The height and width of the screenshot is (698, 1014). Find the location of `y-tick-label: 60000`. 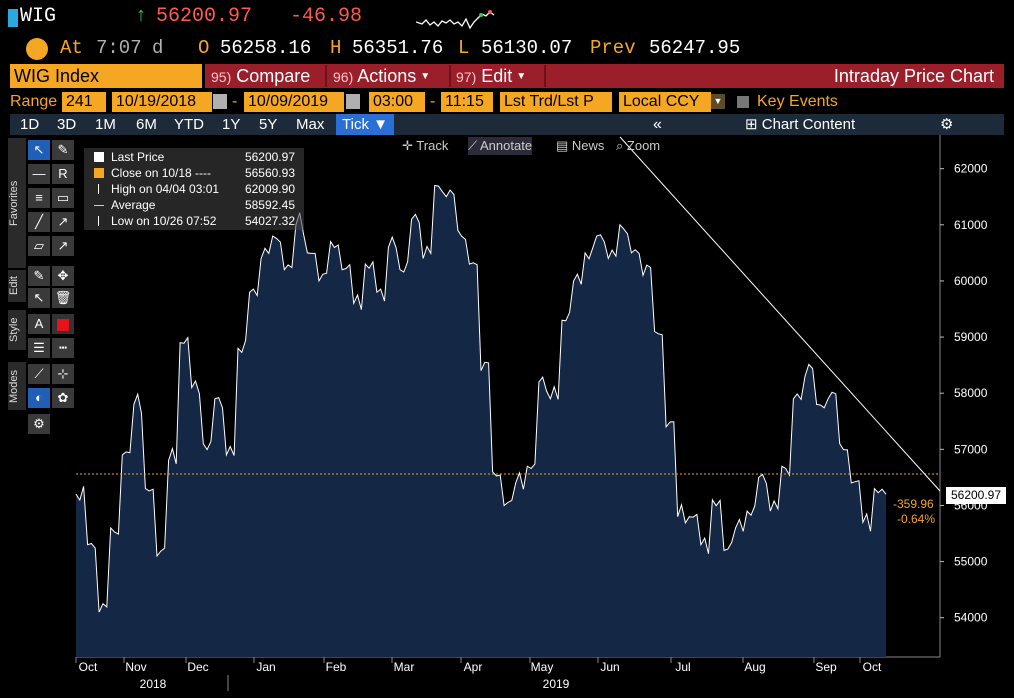

y-tick-label: 60000 is located at coordinates (971, 281).